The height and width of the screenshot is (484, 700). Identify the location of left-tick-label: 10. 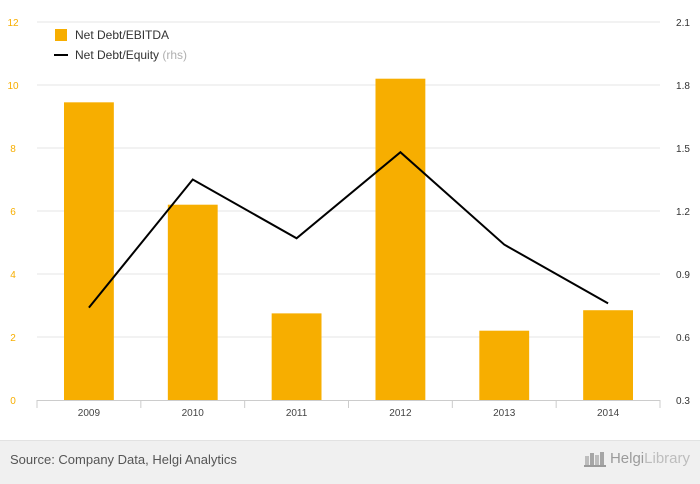
(13, 86).